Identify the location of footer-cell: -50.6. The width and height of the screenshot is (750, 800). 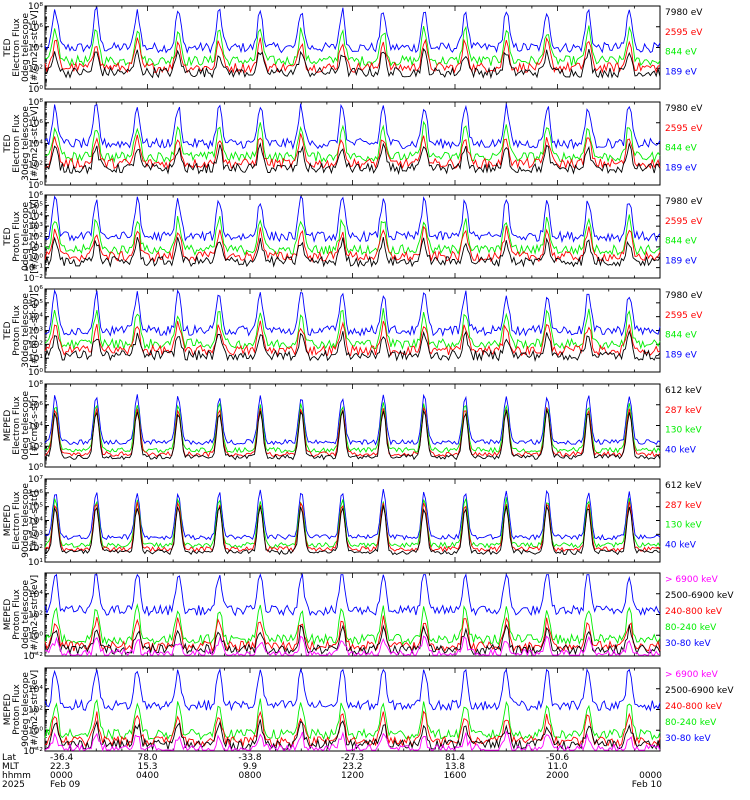
(558, 758).